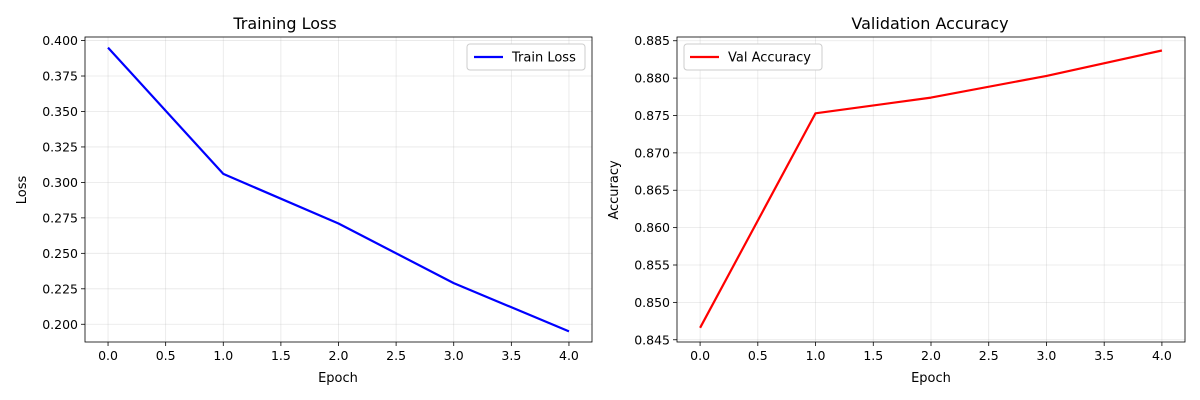 Image resolution: width=1200 pixels, height=400 pixels. I want to click on legend: Val Accuracy, so click(753, 57).